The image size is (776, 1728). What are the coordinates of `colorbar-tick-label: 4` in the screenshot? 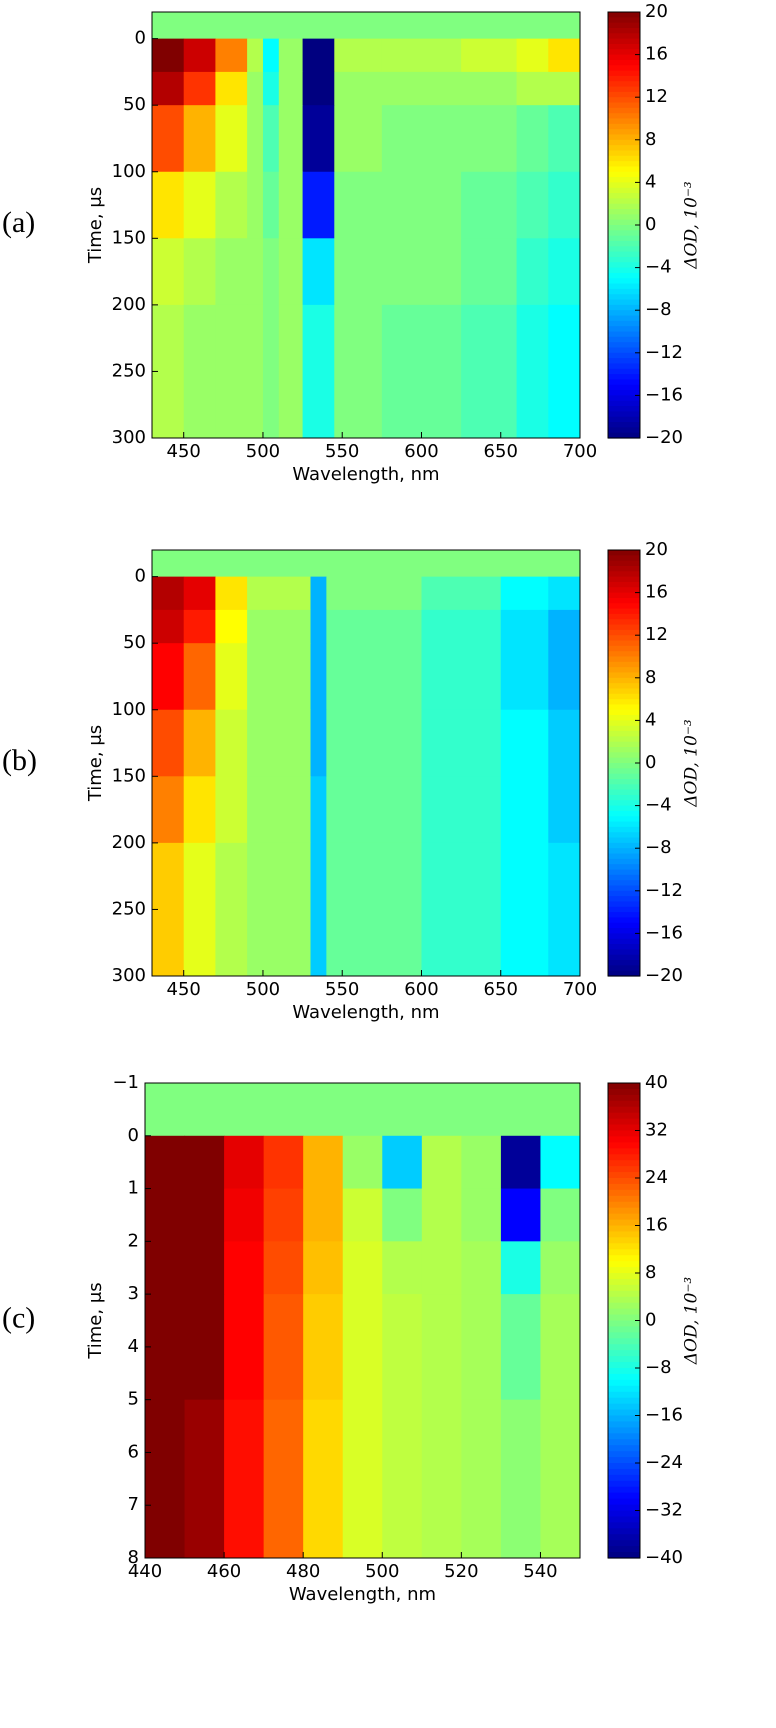 It's located at (650, 181).